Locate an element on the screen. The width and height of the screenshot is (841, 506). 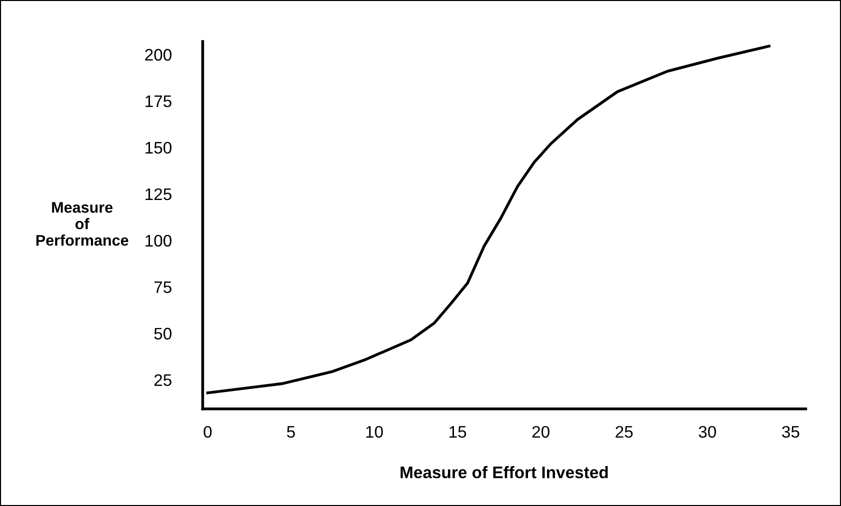
x-axis-title: Measure of Effort Invested is located at coordinates (504, 472).